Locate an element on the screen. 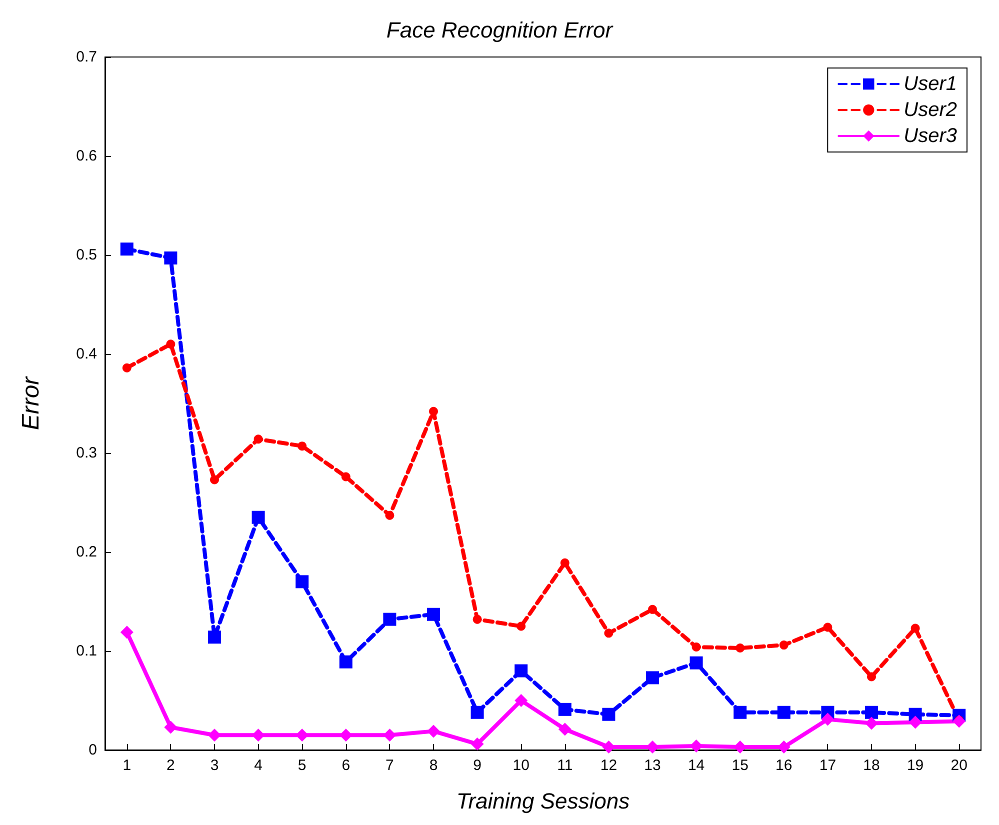  x-tick-label: 2 is located at coordinates (170, 765).